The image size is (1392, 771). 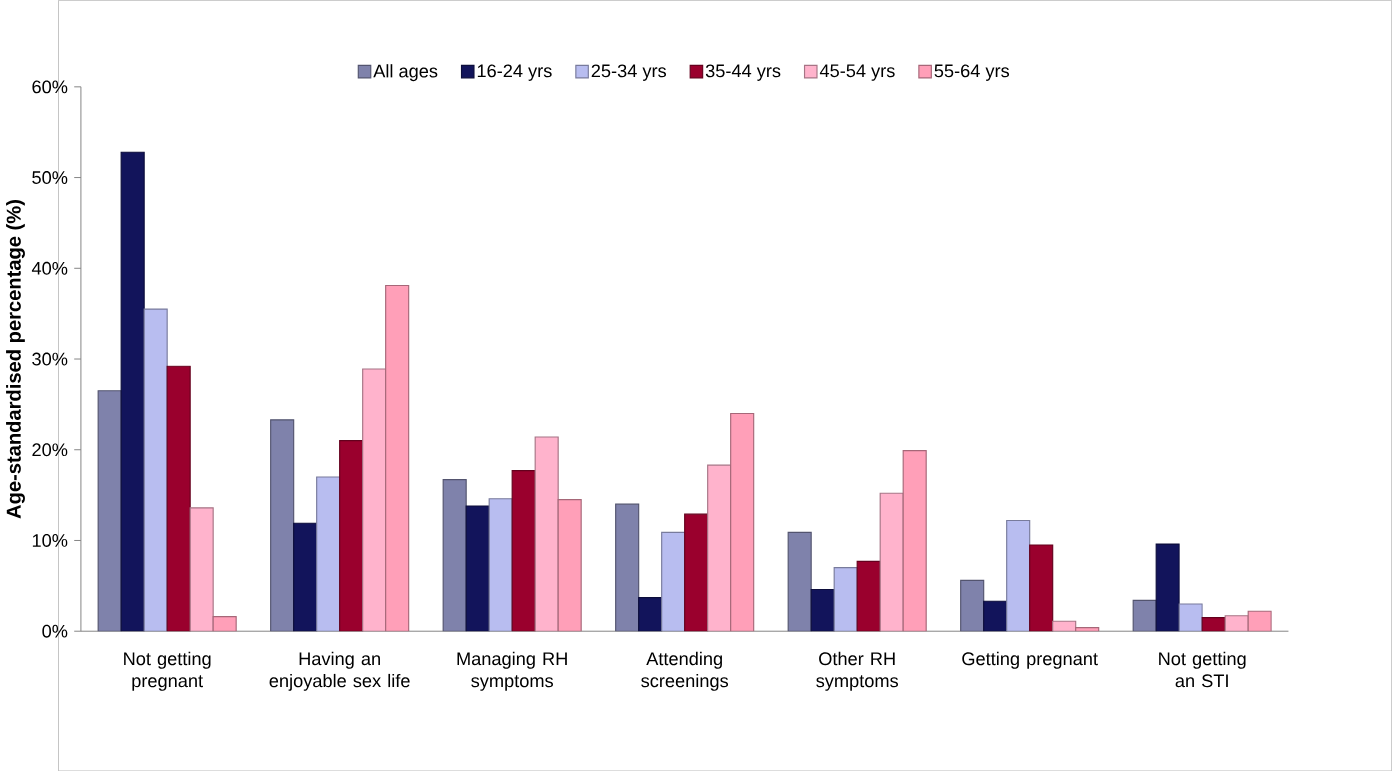 I want to click on x-tick-label: Having an enjoyable sex life, so click(x=339, y=671).